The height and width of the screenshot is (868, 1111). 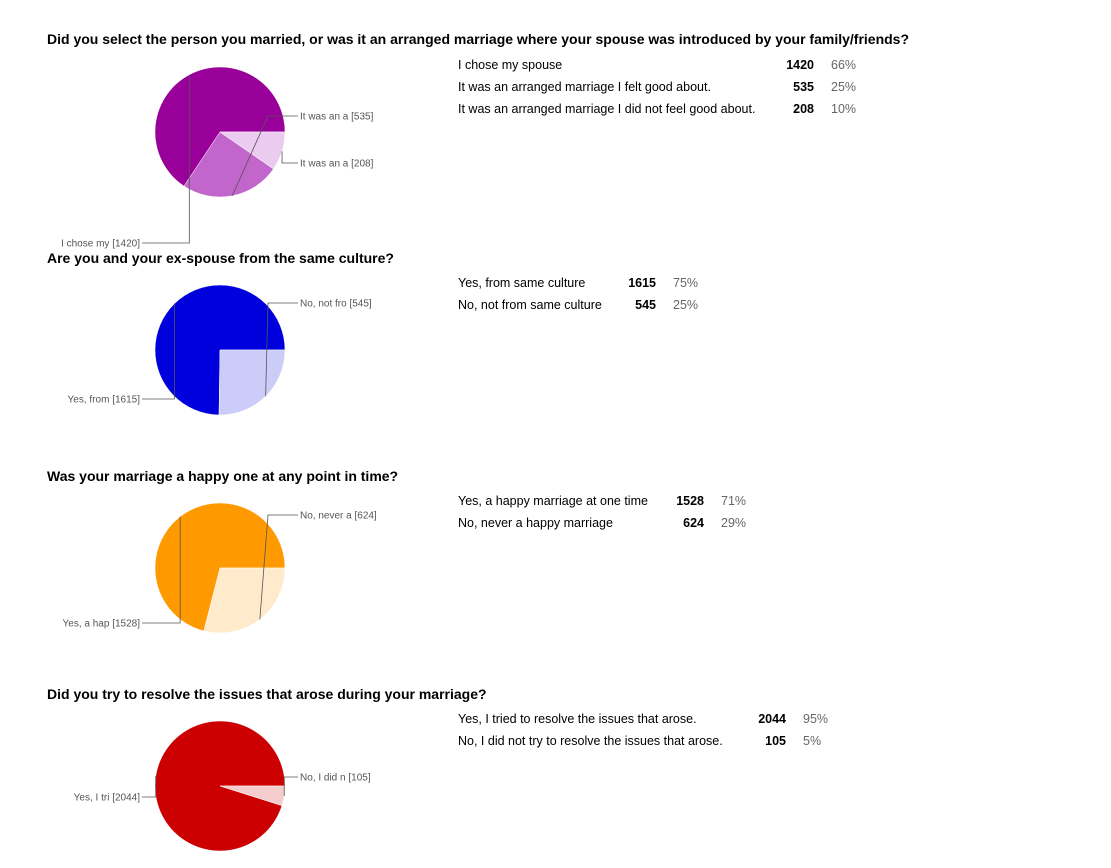 What do you see at coordinates (816, 719) in the screenshot?
I see `response-percent: 95%` at bounding box center [816, 719].